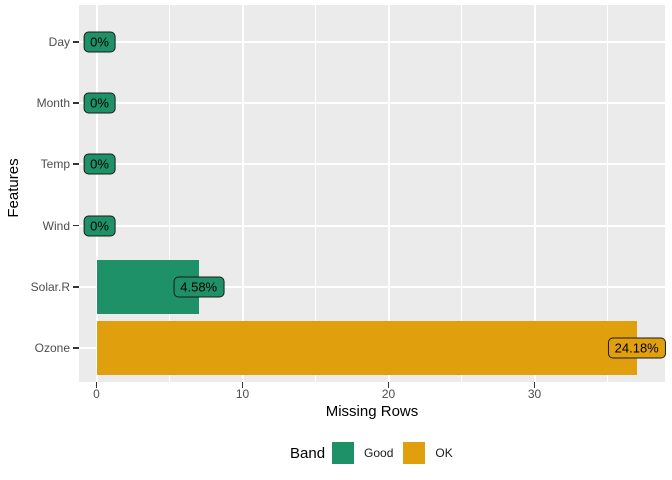  What do you see at coordinates (372, 411) in the screenshot?
I see `x-axis-title: Missing Rows` at bounding box center [372, 411].